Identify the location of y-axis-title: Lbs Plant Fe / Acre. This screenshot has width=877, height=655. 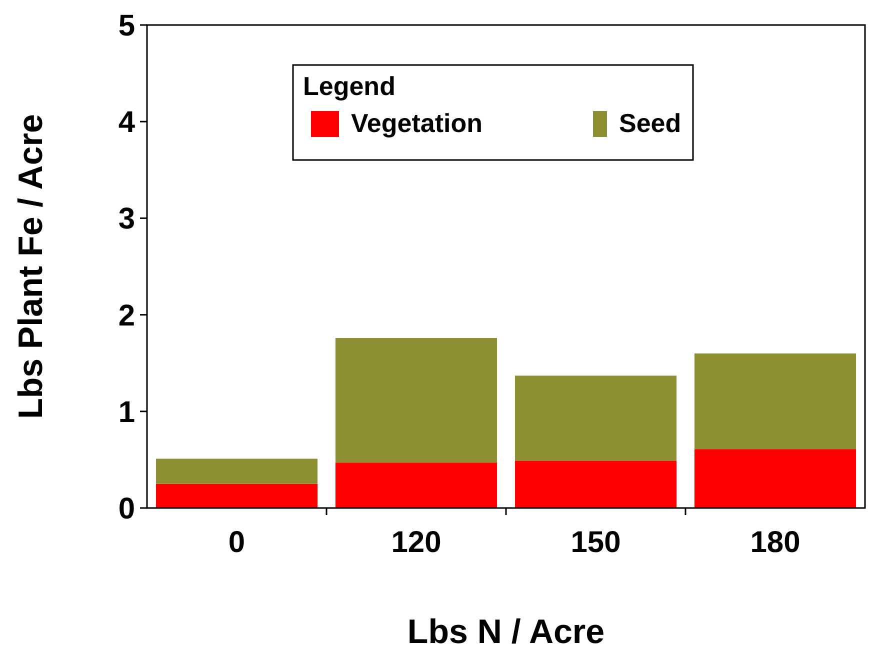
(31, 266).